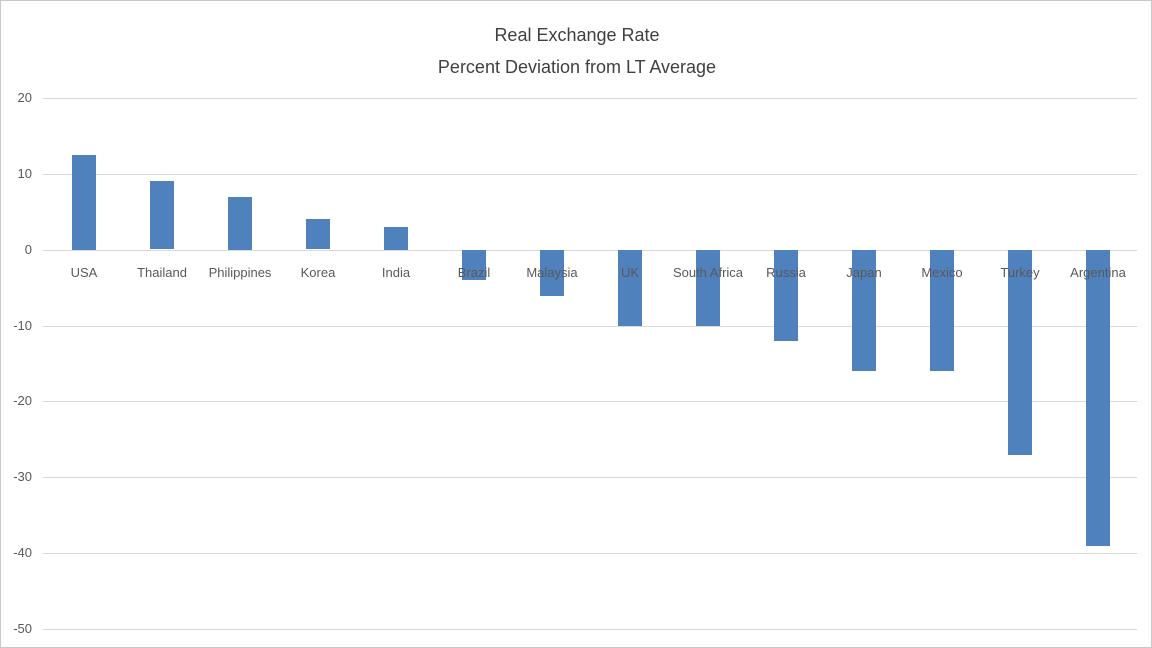 The width and height of the screenshot is (1152, 648). Describe the element at coordinates (708, 272) in the screenshot. I see `category-label: South Africa` at that location.